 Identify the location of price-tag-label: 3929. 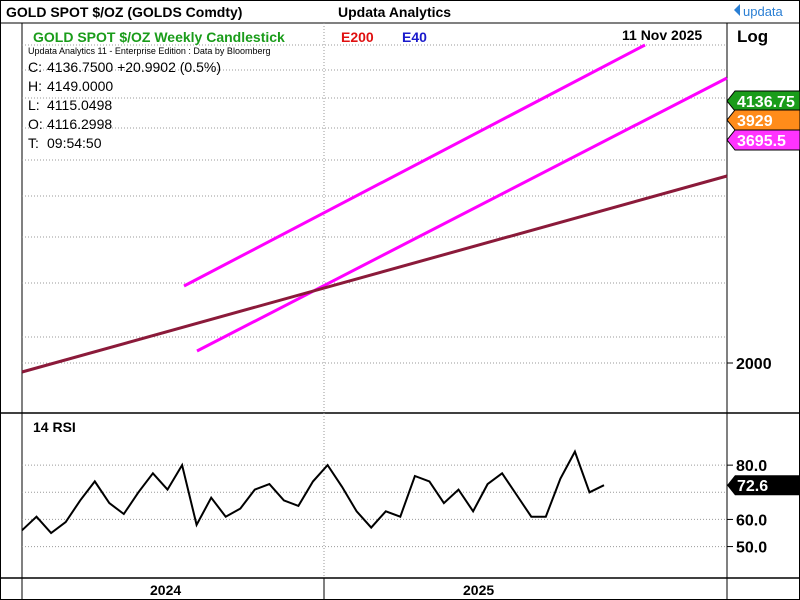
(755, 121).